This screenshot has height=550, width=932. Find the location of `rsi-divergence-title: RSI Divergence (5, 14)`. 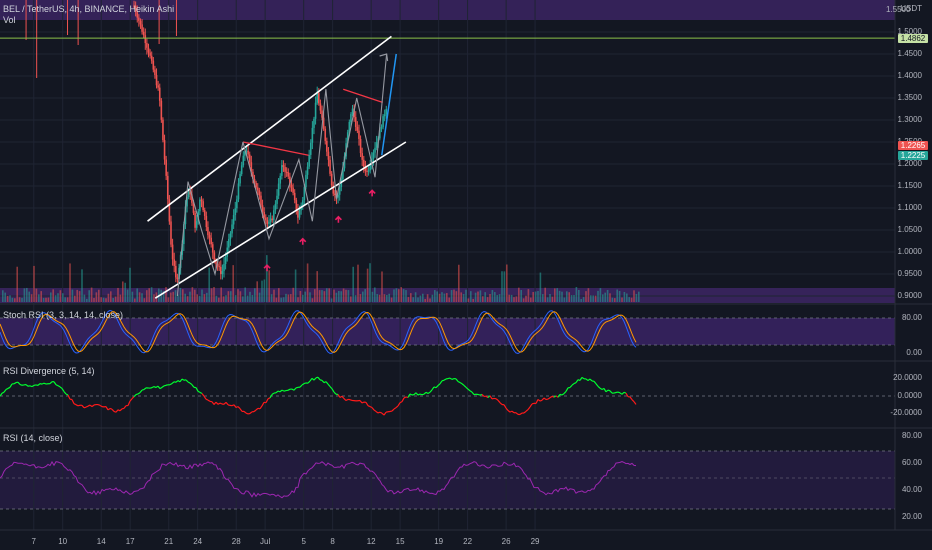

rsi-divergence-title: RSI Divergence (5, 14) is located at coordinates (49, 371).